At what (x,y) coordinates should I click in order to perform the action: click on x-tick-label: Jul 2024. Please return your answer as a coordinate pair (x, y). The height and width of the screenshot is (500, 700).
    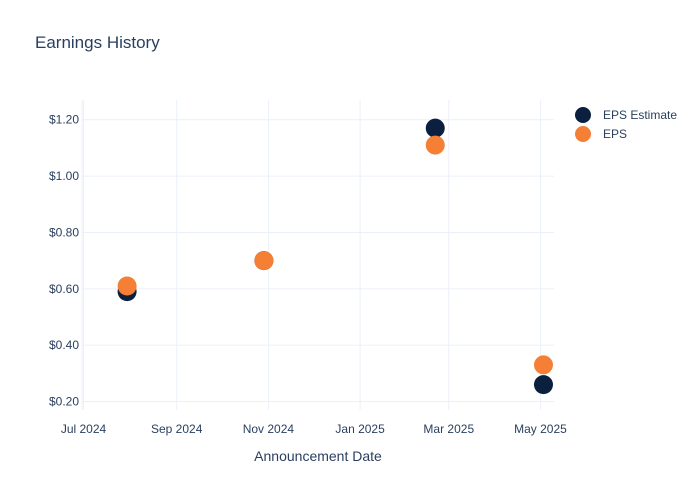
    Looking at the image, I should click on (84, 429).